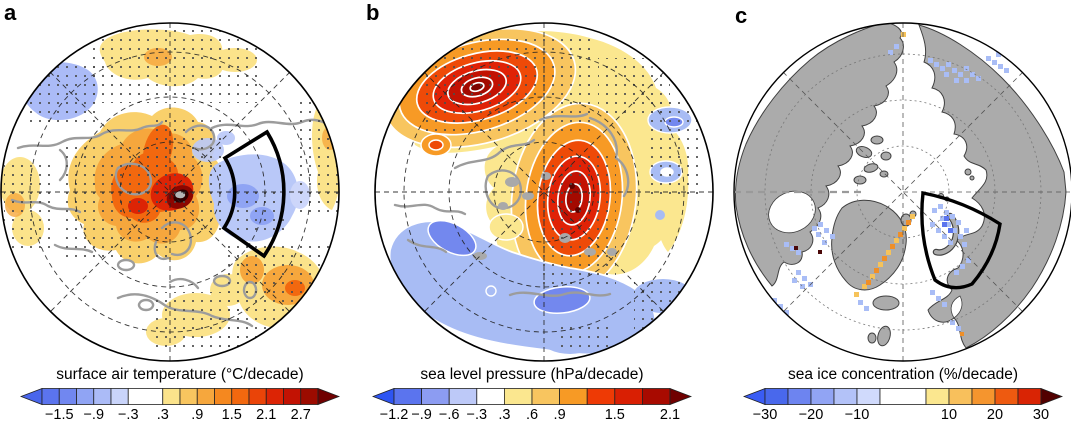 Image resolution: width=1071 pixels, height=431 pixels. Describe the element at coordinates (903, 374) in the screenshot. I see `colorbar-title: sea ice concentration (%/decade)` at that location.